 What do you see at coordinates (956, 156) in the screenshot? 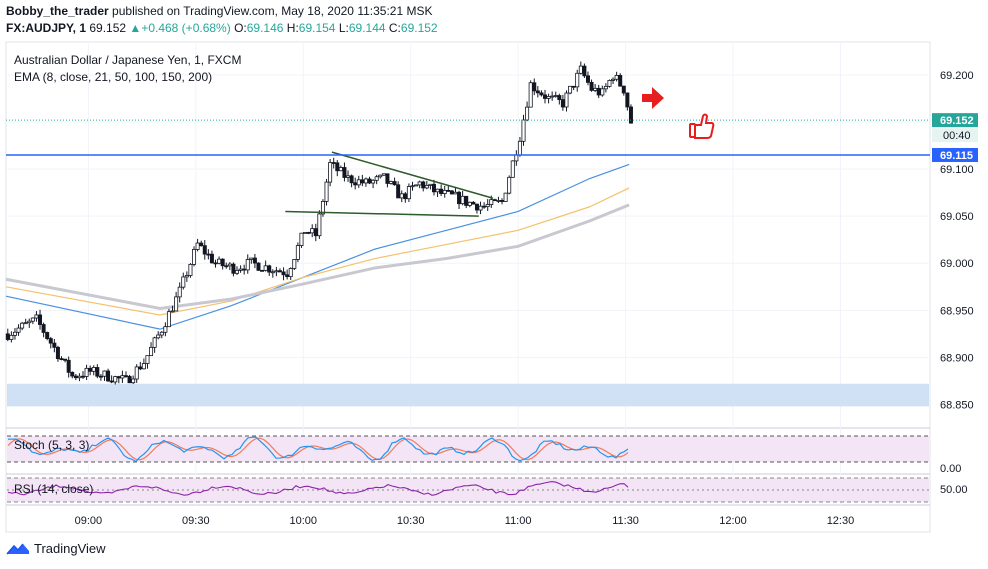
I see `svg-text: 69.115` at bounding box center [956, 156].